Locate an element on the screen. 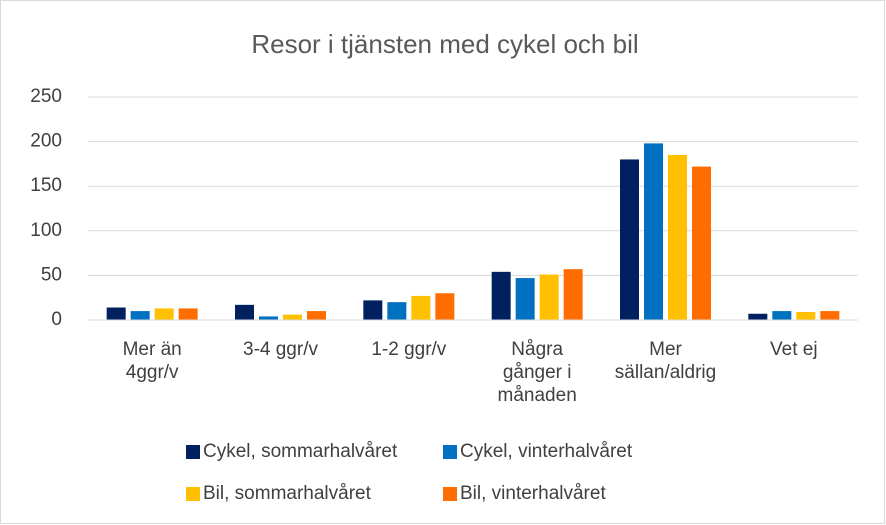  legend-label: Cykel, vinterhalvåret is located at coordinates (546, 451).